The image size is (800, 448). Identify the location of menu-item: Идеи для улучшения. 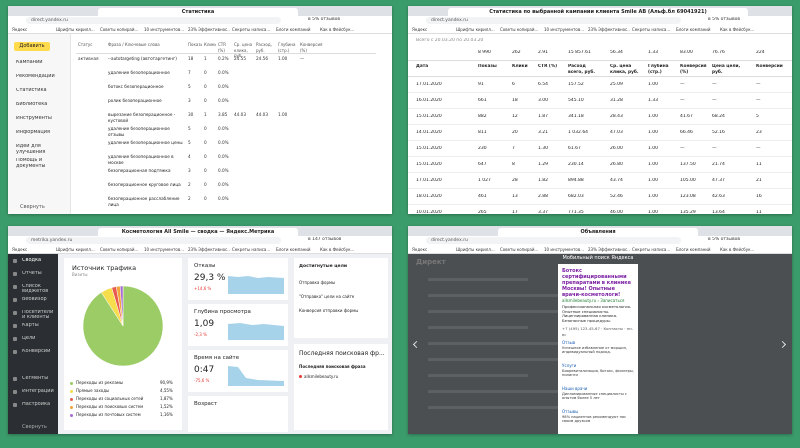
(31, 149).